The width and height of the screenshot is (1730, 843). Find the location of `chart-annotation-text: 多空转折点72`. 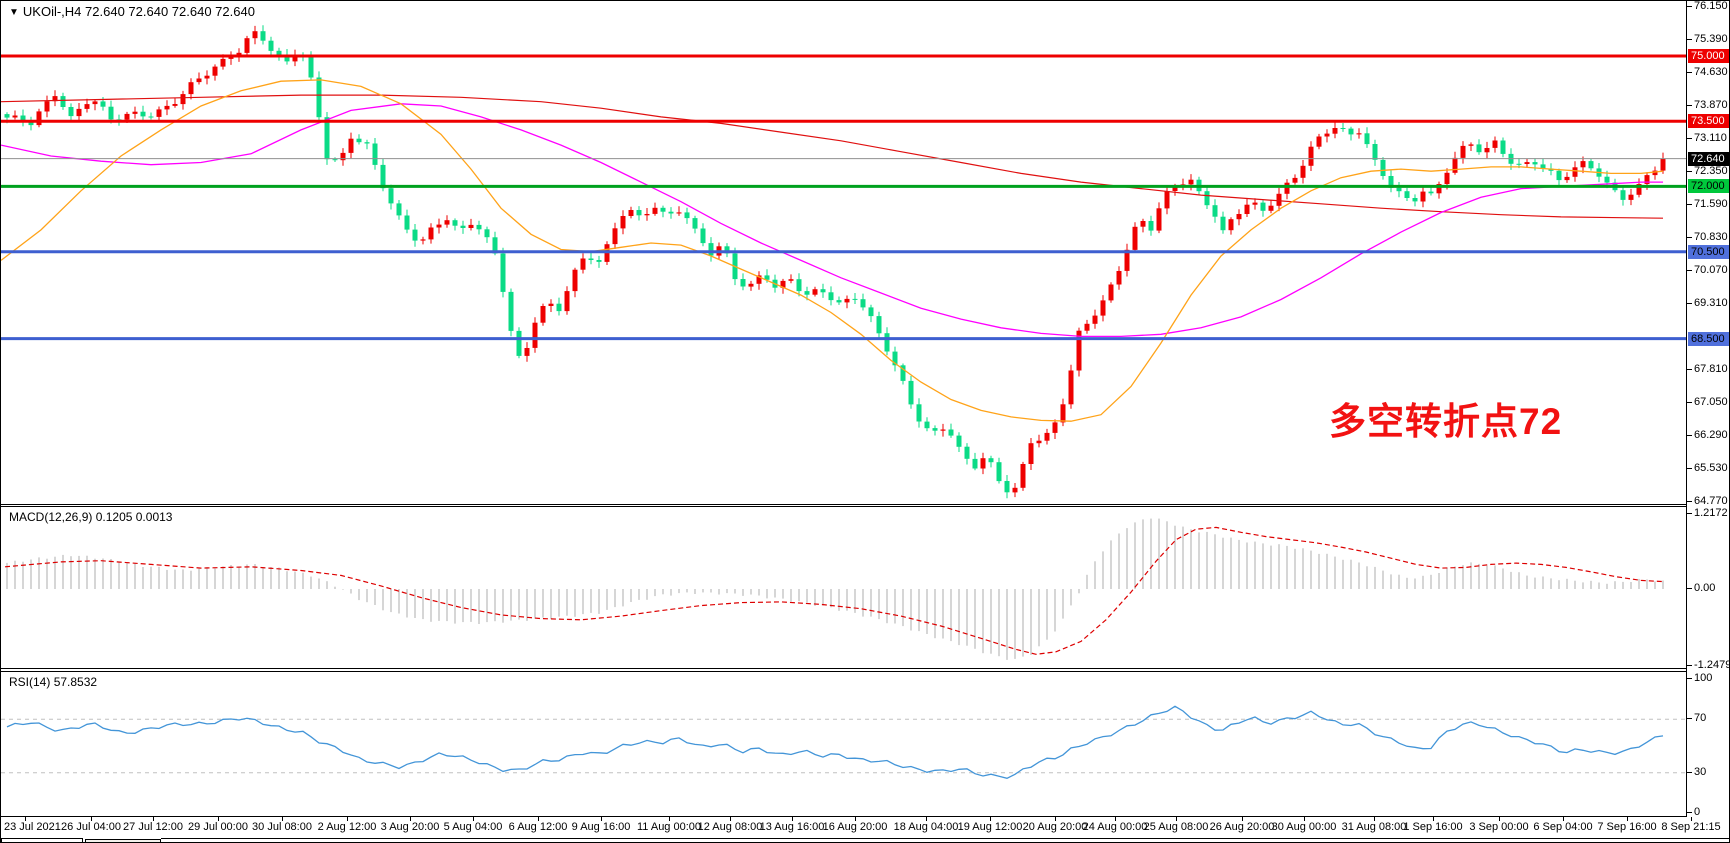

chart-annotation-text: 多空转折点72 is located at coordinates (1446, 421).